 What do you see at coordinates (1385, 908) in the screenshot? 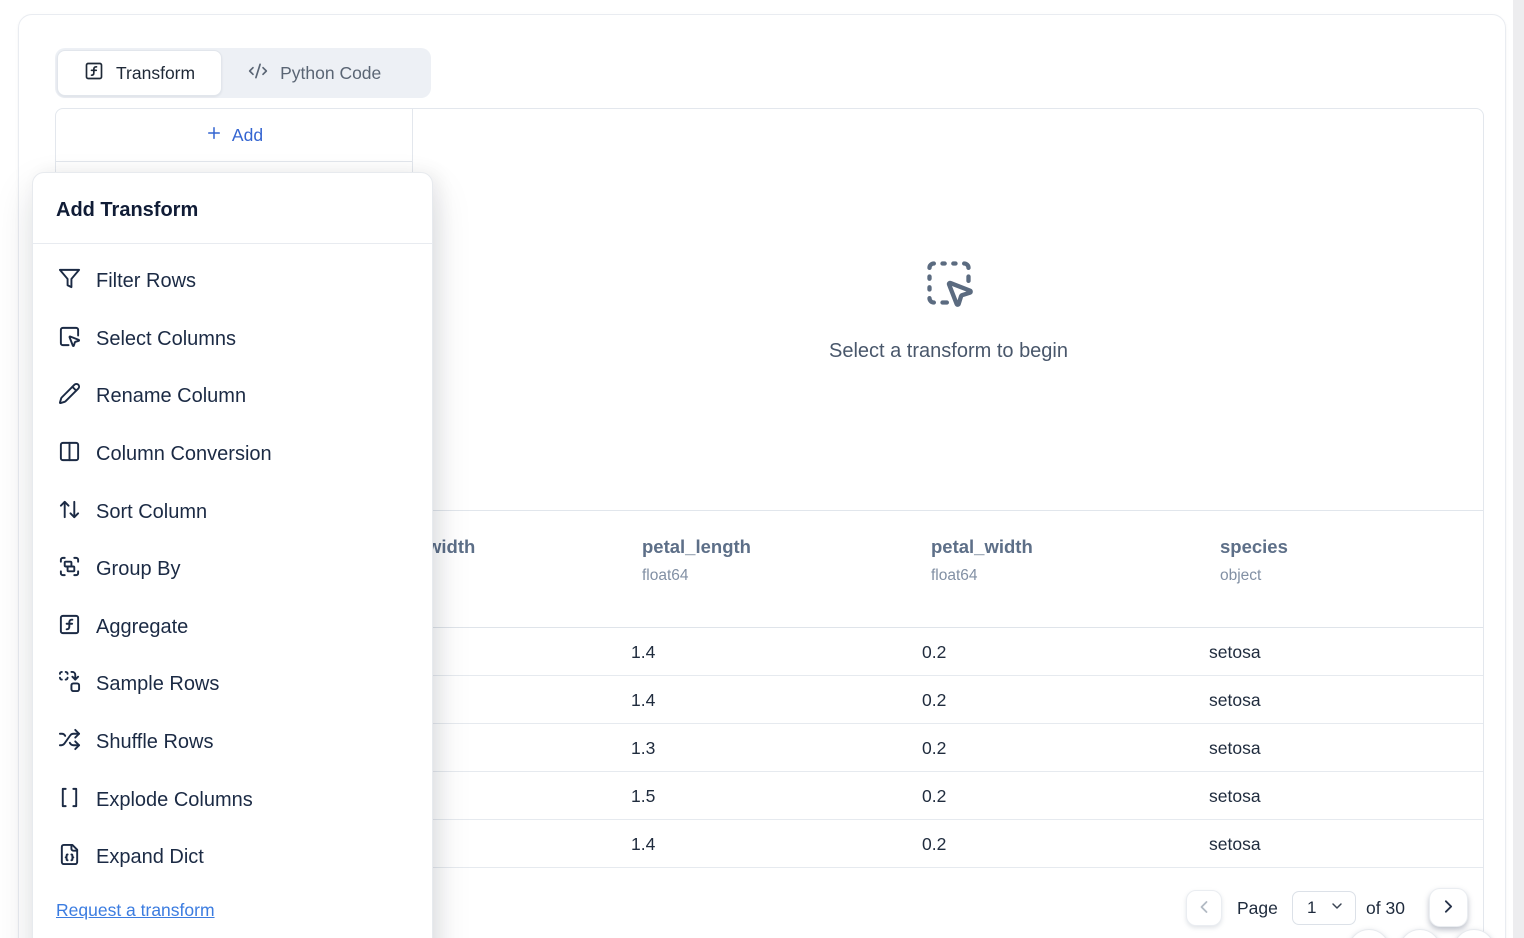
I see `page-total-label: of 30` at bounding box center [1385, 908].